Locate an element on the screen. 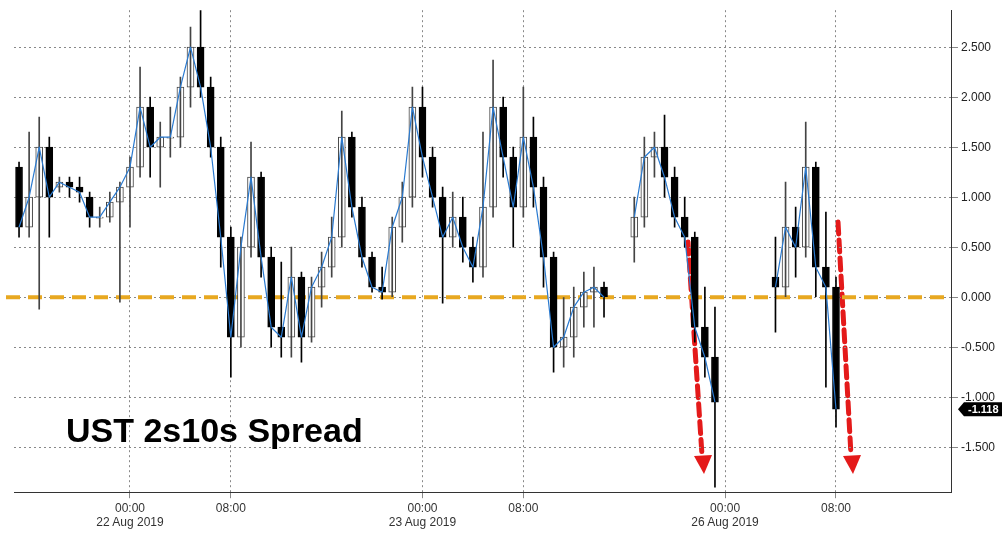 The height and width of the screenshot is (533, 1002). text: UST 2s10s Spread is located at coordinates (214, 430).